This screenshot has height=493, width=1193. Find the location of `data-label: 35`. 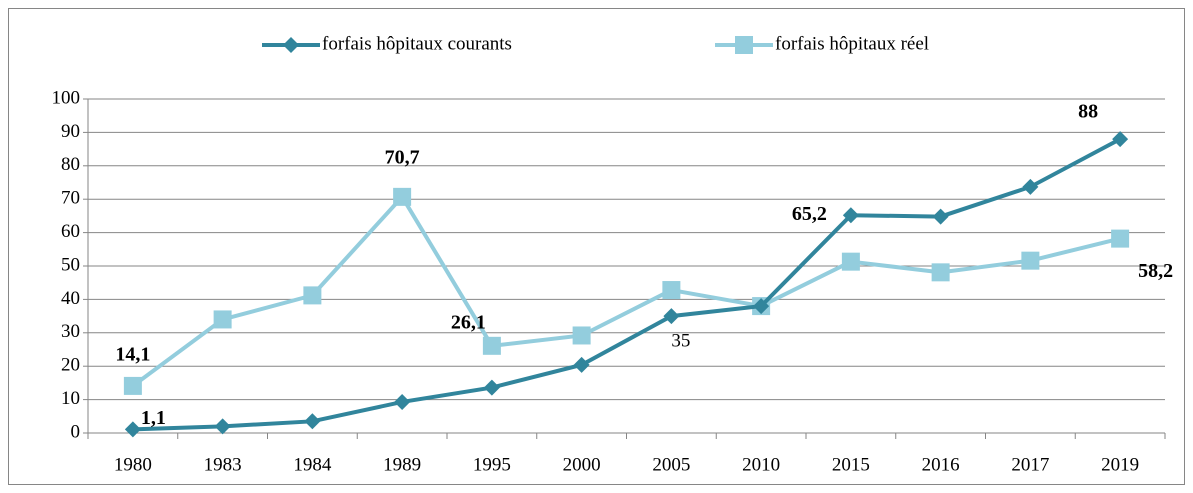

data-label: 35 is located at coordinates (680, 340).